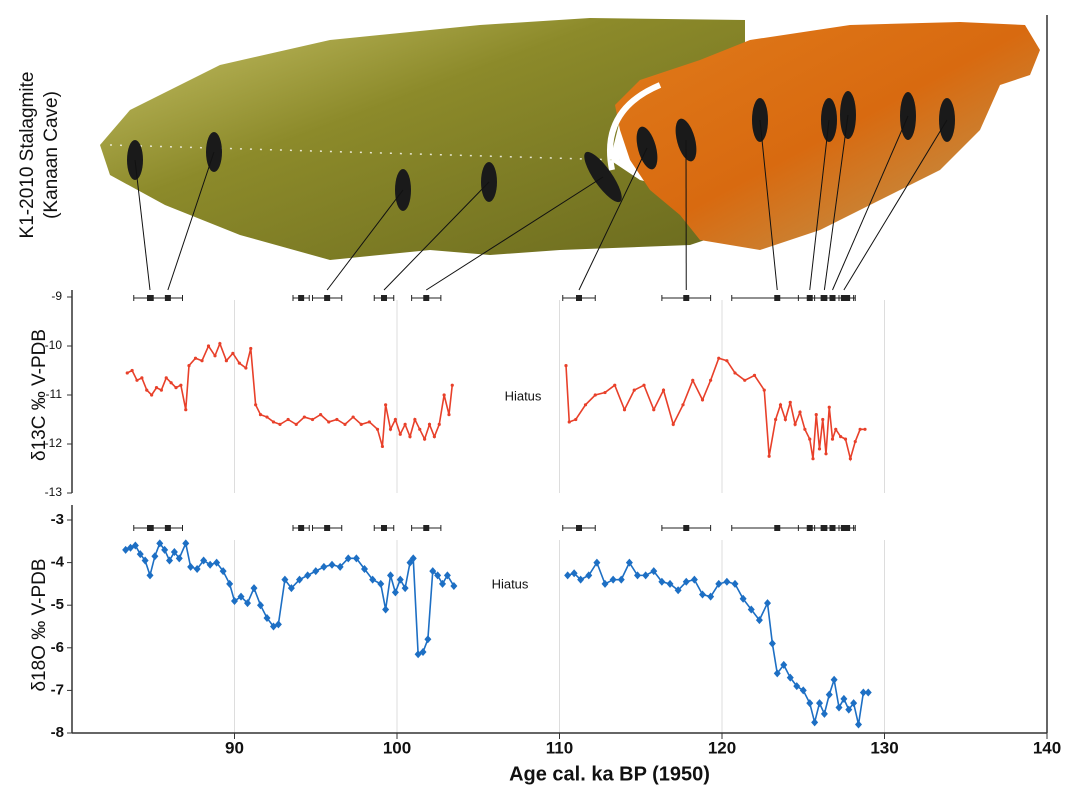  What do you see at coordinates (234, 747) in the screenshot?
I see `x-tick-label: 90` at bounding box center [234, 747].